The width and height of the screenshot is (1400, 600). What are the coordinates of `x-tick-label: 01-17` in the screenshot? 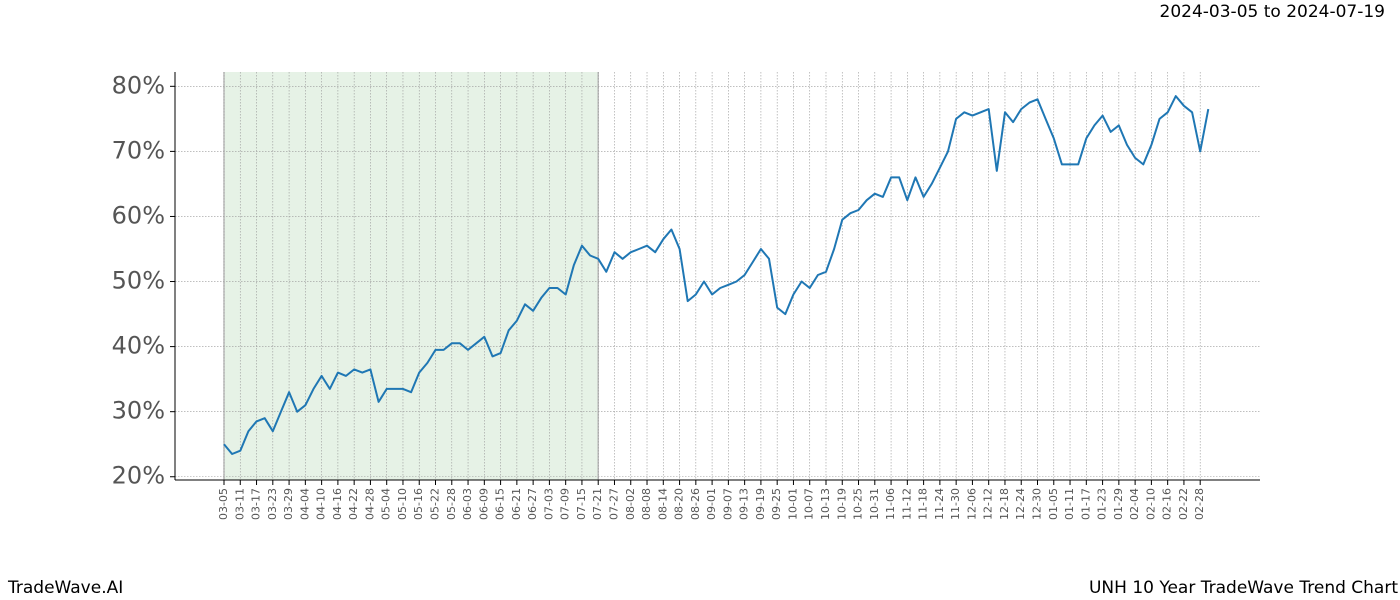 It's located at (1085, 504).